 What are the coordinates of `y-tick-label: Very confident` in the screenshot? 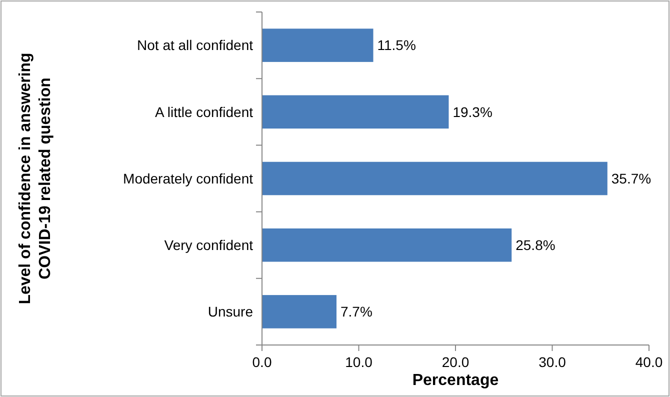 It's located at (209, 245).